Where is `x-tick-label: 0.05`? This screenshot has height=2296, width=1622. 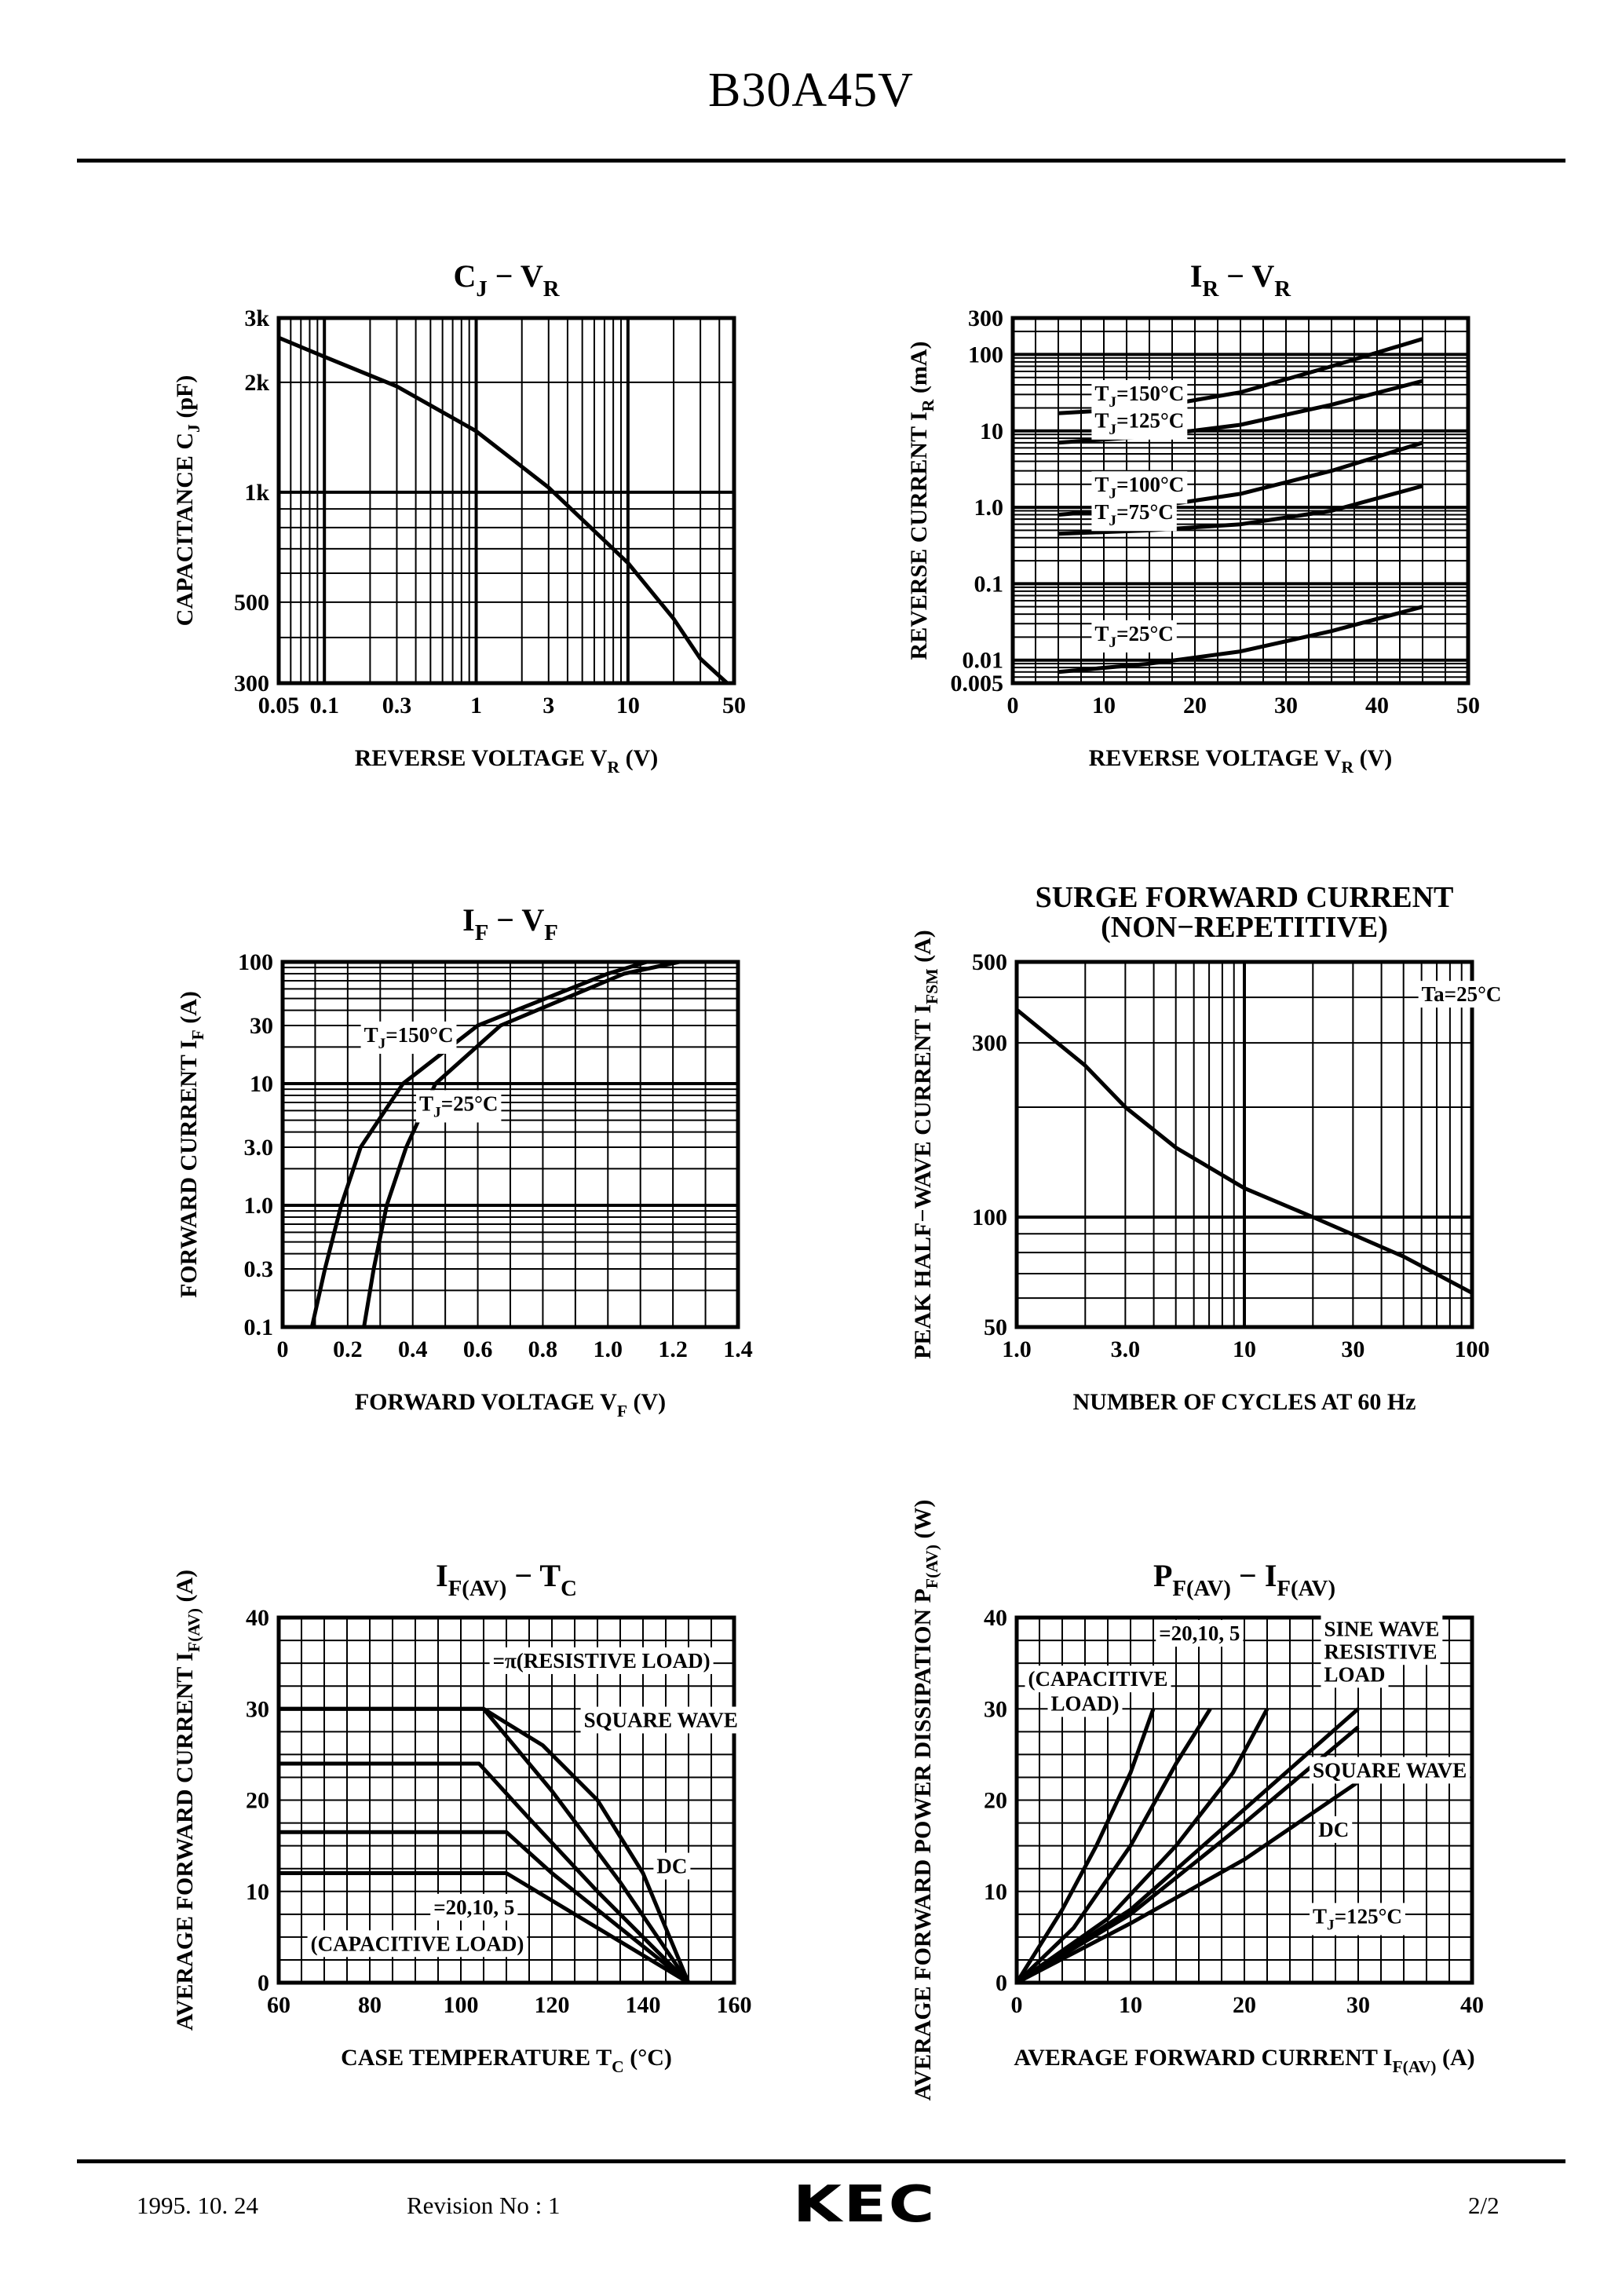 x-tick-label: 0.05 is located at coordinates (279, 706).